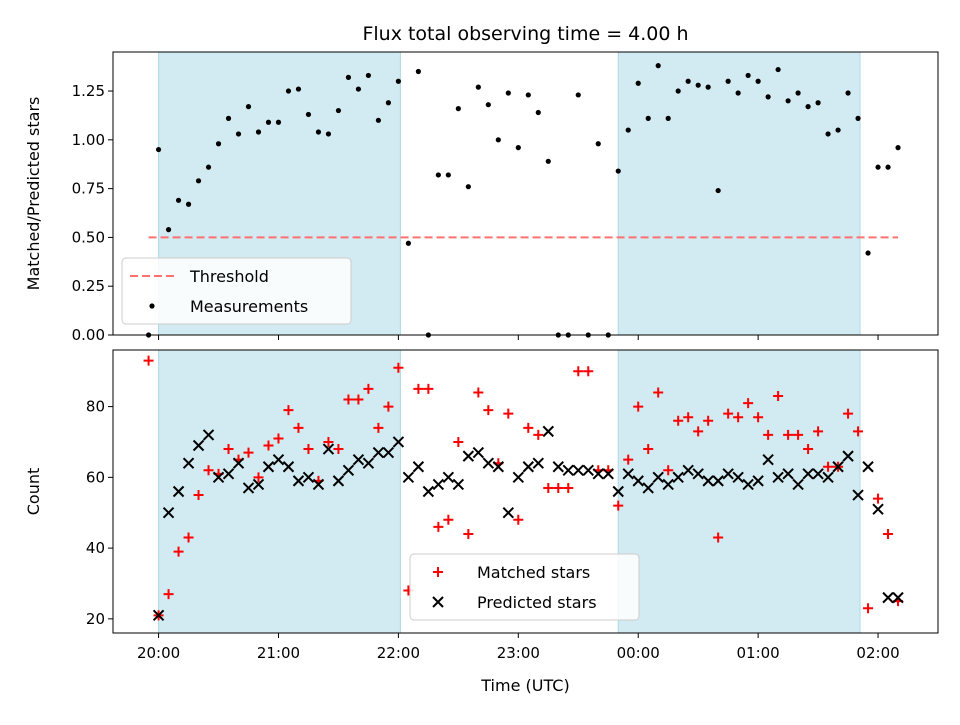 This screenshot has height=725, width=960. I want to click on legend-threshold-label: Threshold, so click(229, 276).